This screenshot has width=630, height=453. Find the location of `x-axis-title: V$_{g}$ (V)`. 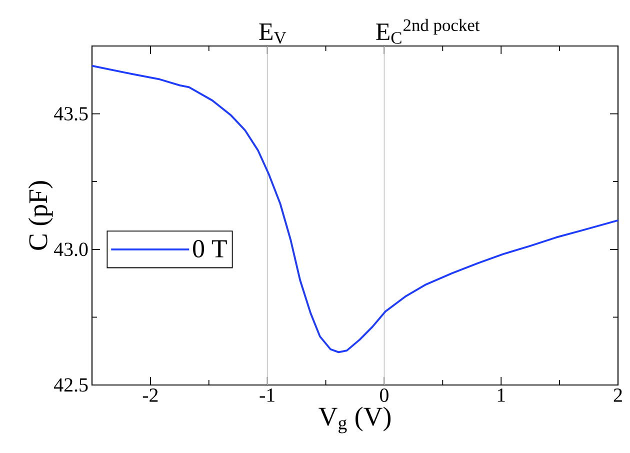

x-axis-title: V$_{g}$ (V) is located at coordinates (354, 420).